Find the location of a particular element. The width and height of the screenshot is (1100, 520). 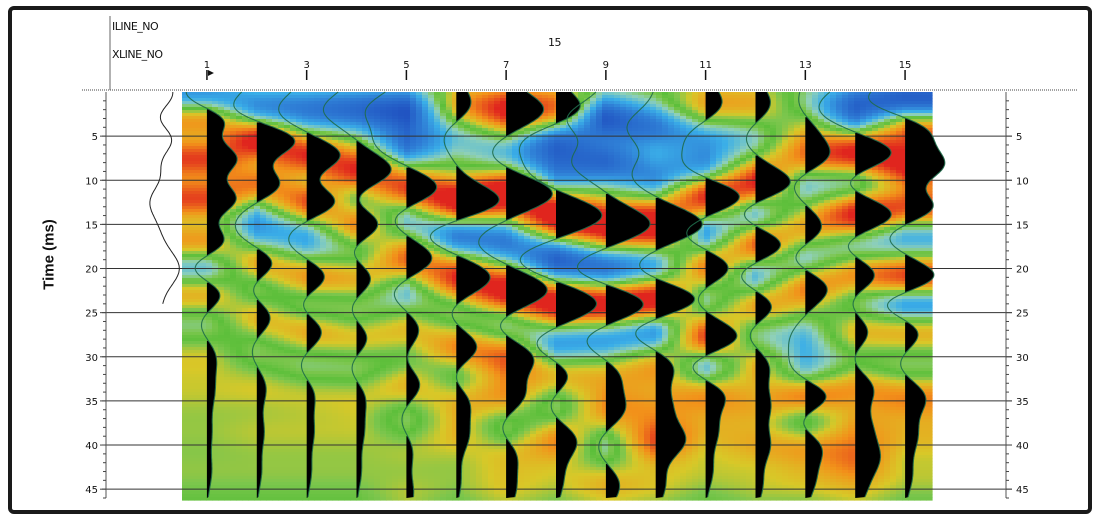

trace-4-fill is located at coordinates (374, 319).